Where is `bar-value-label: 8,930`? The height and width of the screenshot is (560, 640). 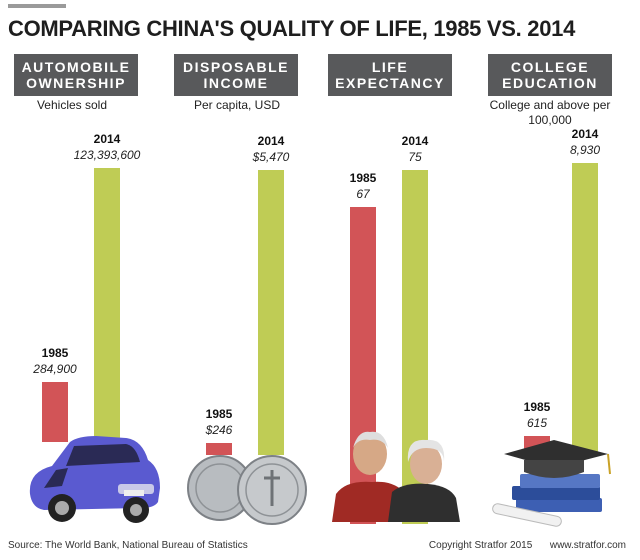
bar-value-label: 8,930 is located at coordinates (585, 150).